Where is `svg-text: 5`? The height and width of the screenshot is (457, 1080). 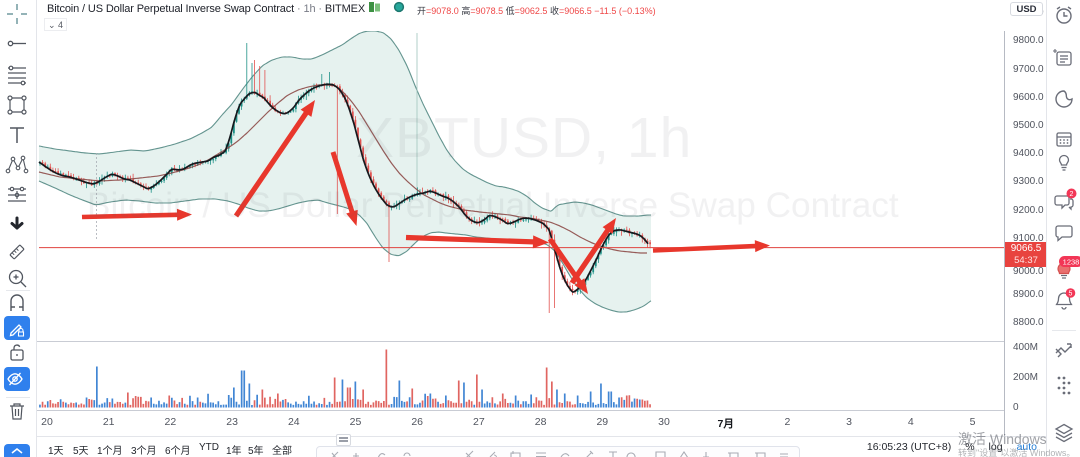
svg-text: 5 is located at coordinates (1071, 294).